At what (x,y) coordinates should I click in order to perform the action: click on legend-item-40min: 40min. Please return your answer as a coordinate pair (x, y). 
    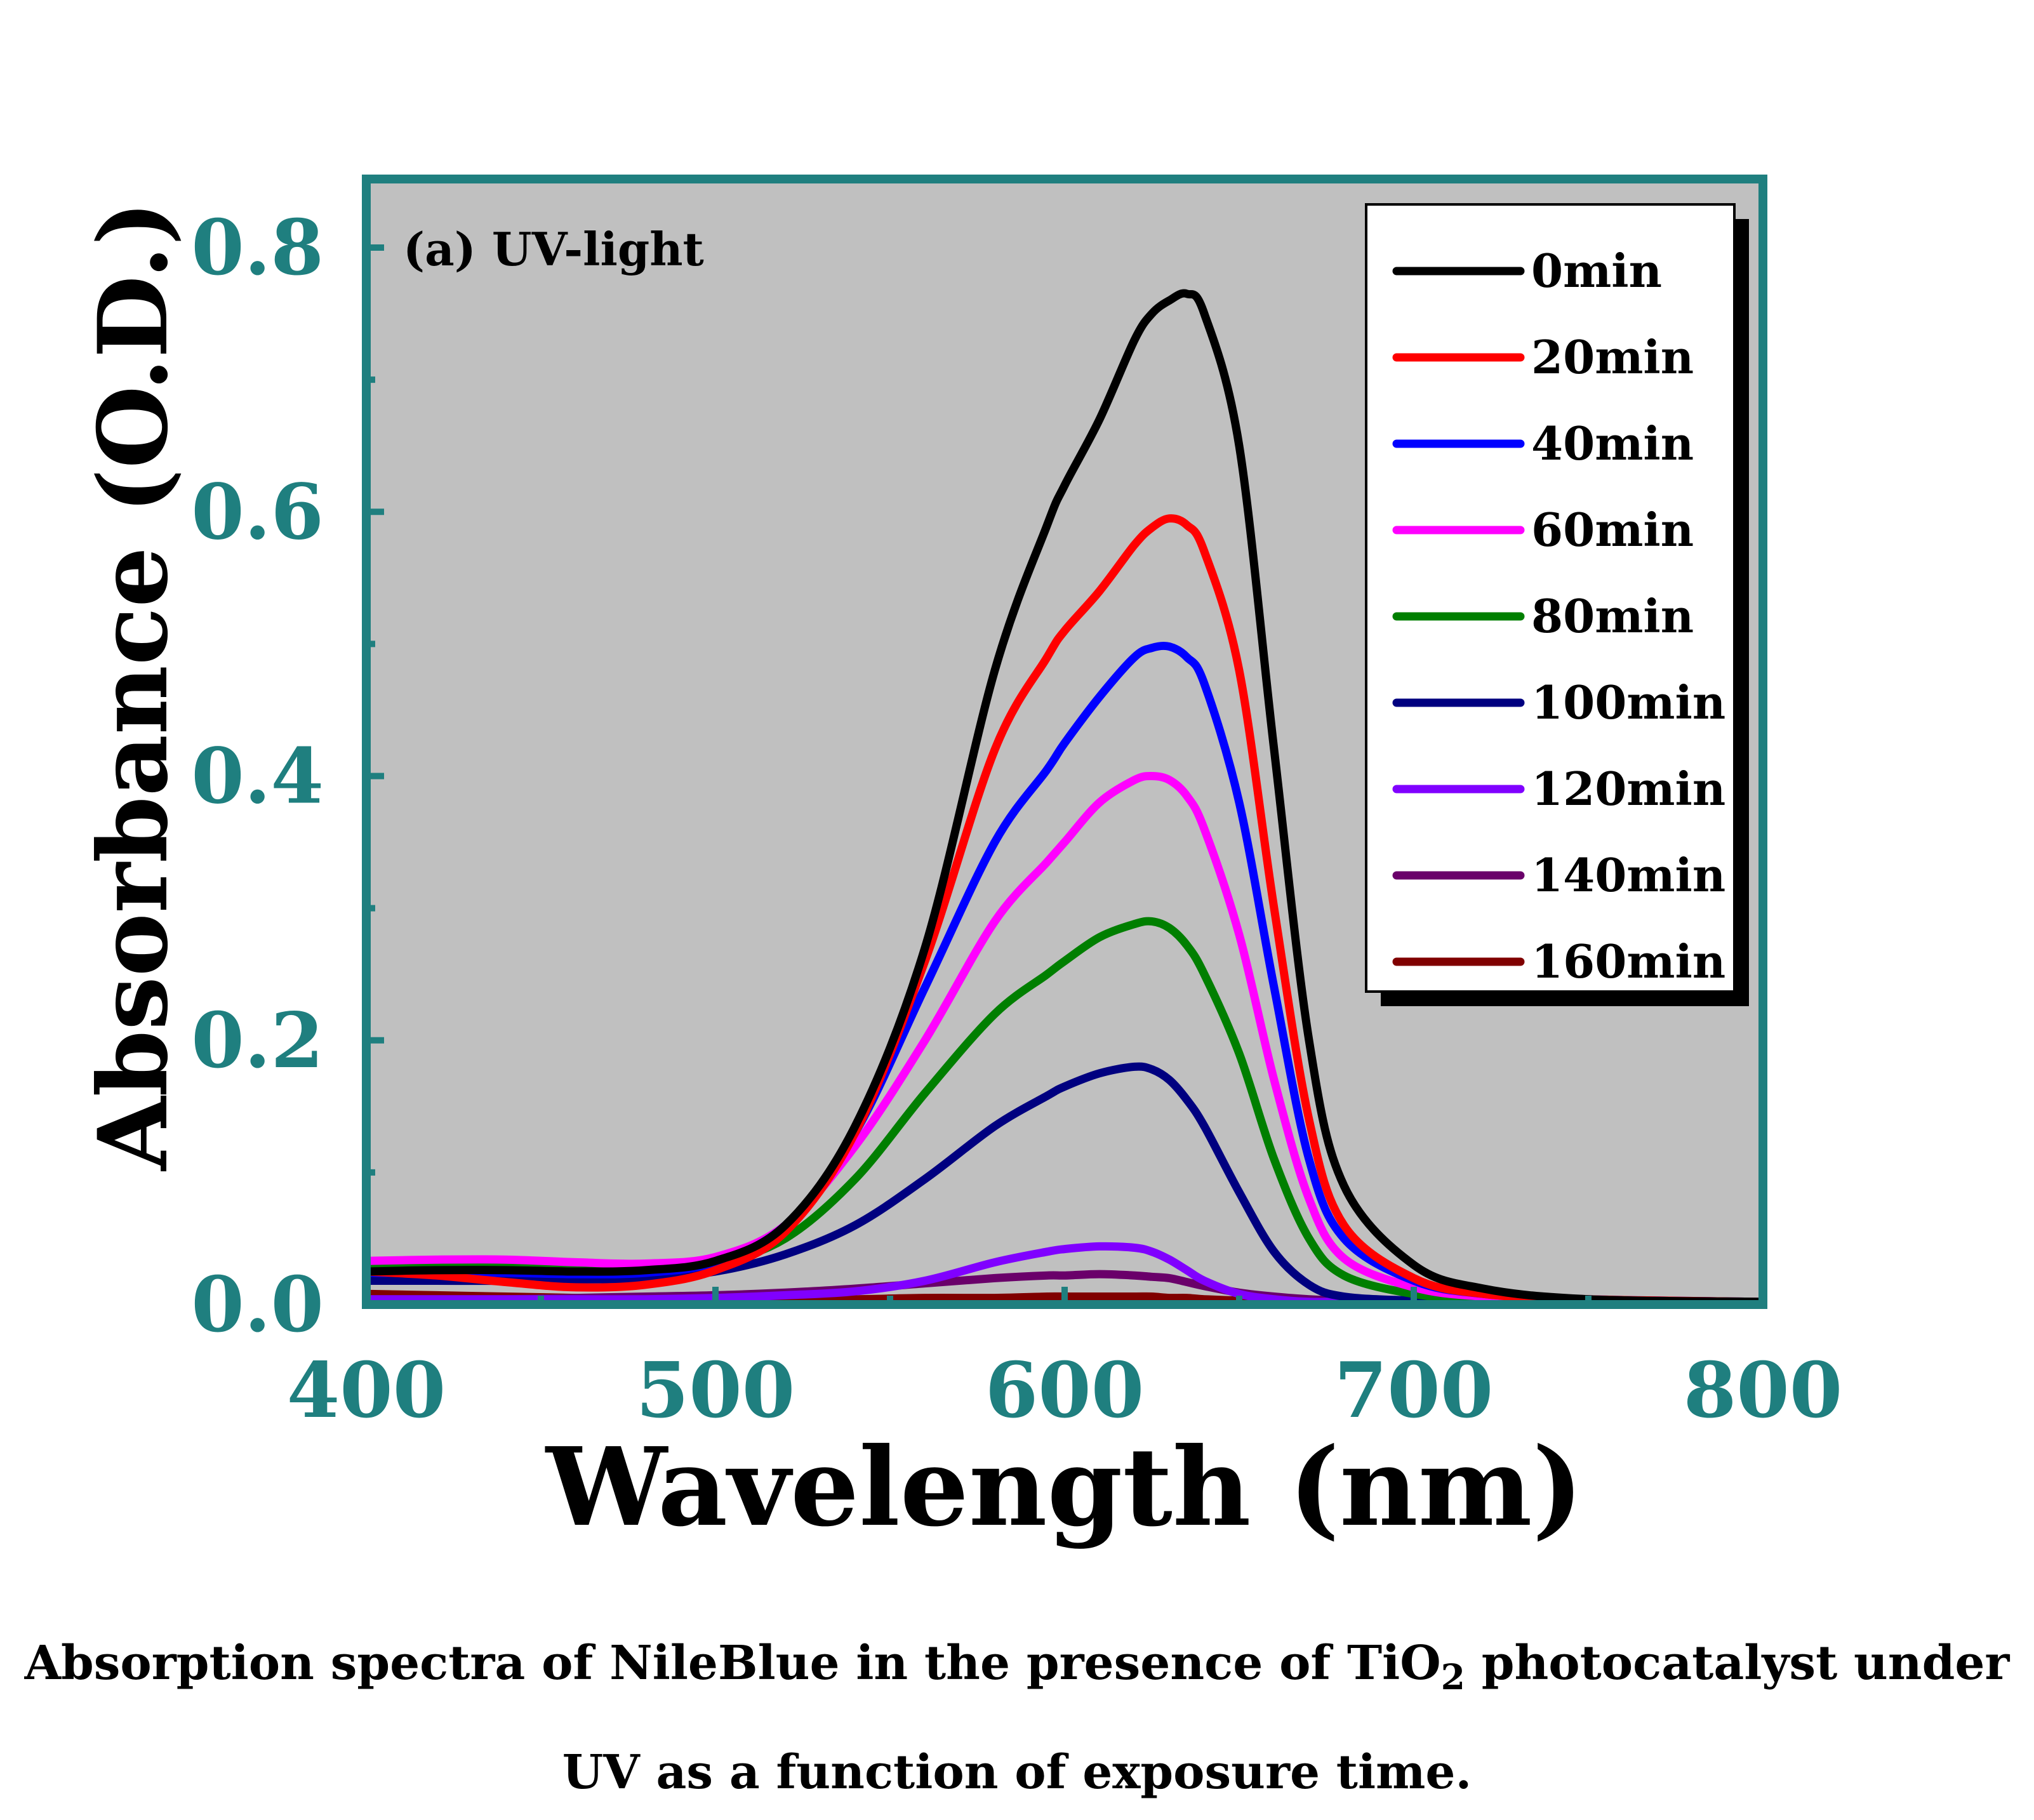
    Looking at the image, I should click on (1543, 443).